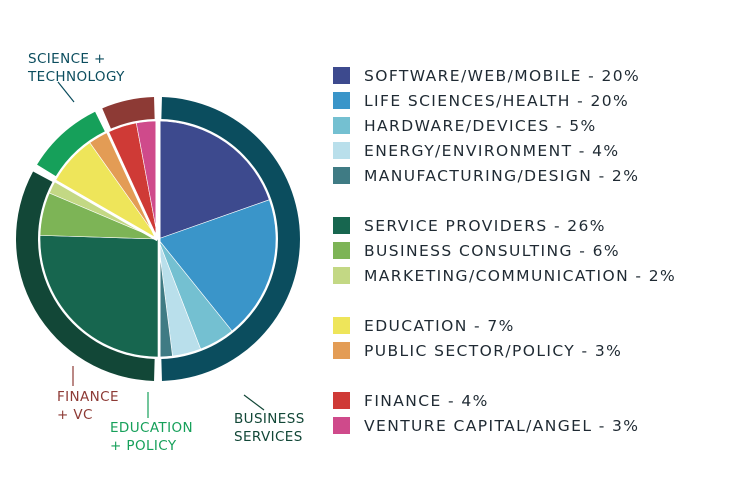  What do you see at coordinates (439, 326) in the screenshot?
I see `legend-label: EDUCATION - 7%` at bounding box center [439, 326].